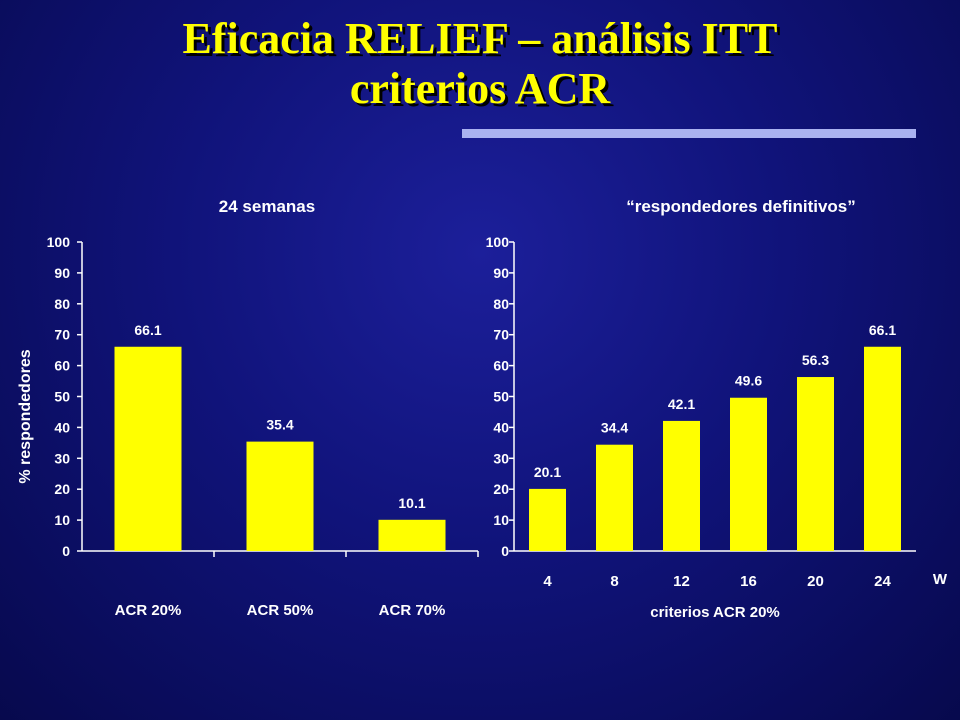 This screenshot has width=960, height=720. I want to click on category-label: 12, so click(681, 581).